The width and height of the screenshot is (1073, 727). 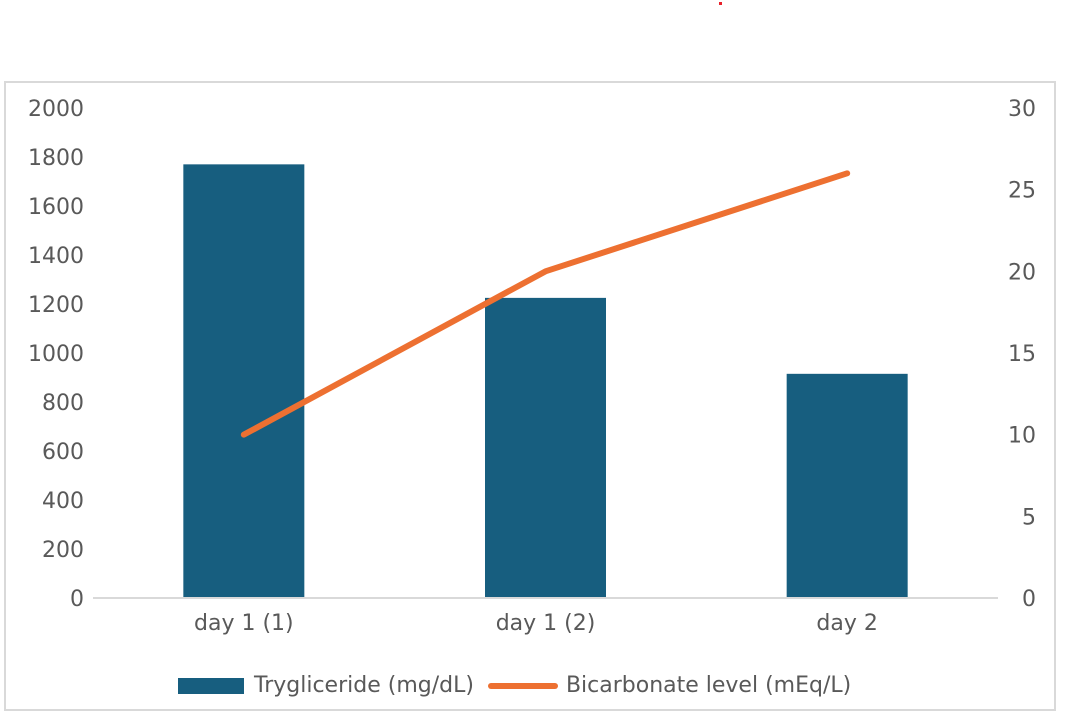 I want to click on right-axis-tick: 5, so click(x=1029, y=517).